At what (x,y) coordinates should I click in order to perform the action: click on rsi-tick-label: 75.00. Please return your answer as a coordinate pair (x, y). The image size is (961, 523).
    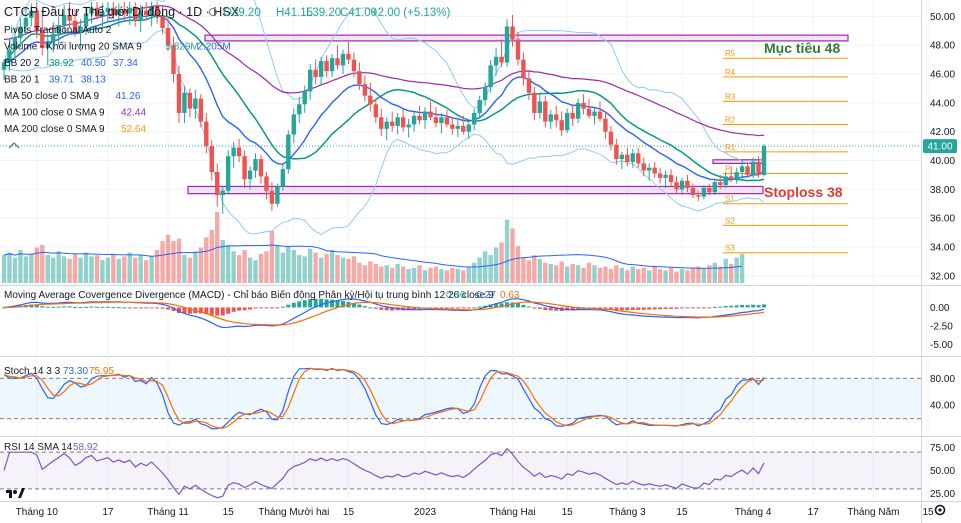
    Looking at the image, I should click on (942, 448).